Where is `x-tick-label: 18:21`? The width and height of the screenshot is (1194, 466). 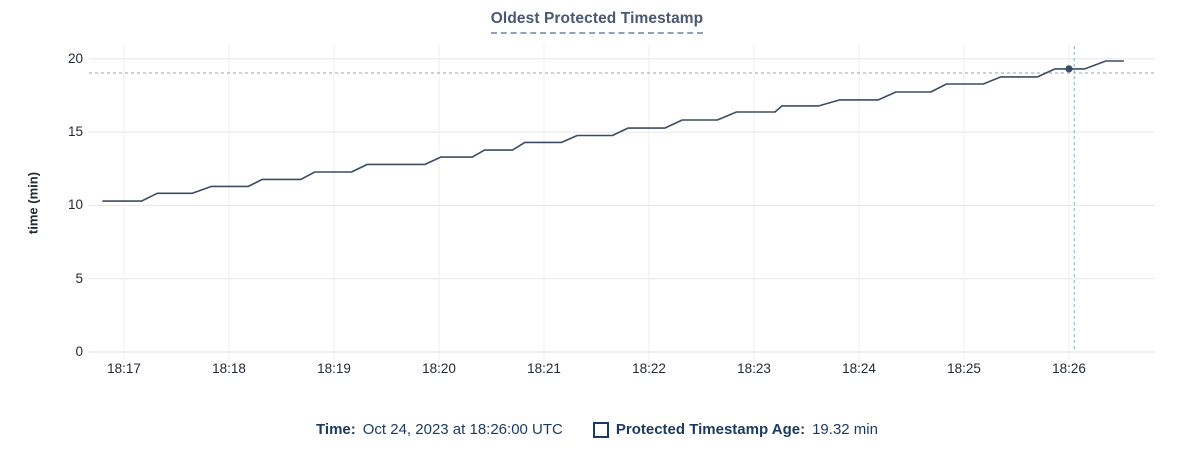 x-tick-label: 18:21 is located at coordinates (544, 368).